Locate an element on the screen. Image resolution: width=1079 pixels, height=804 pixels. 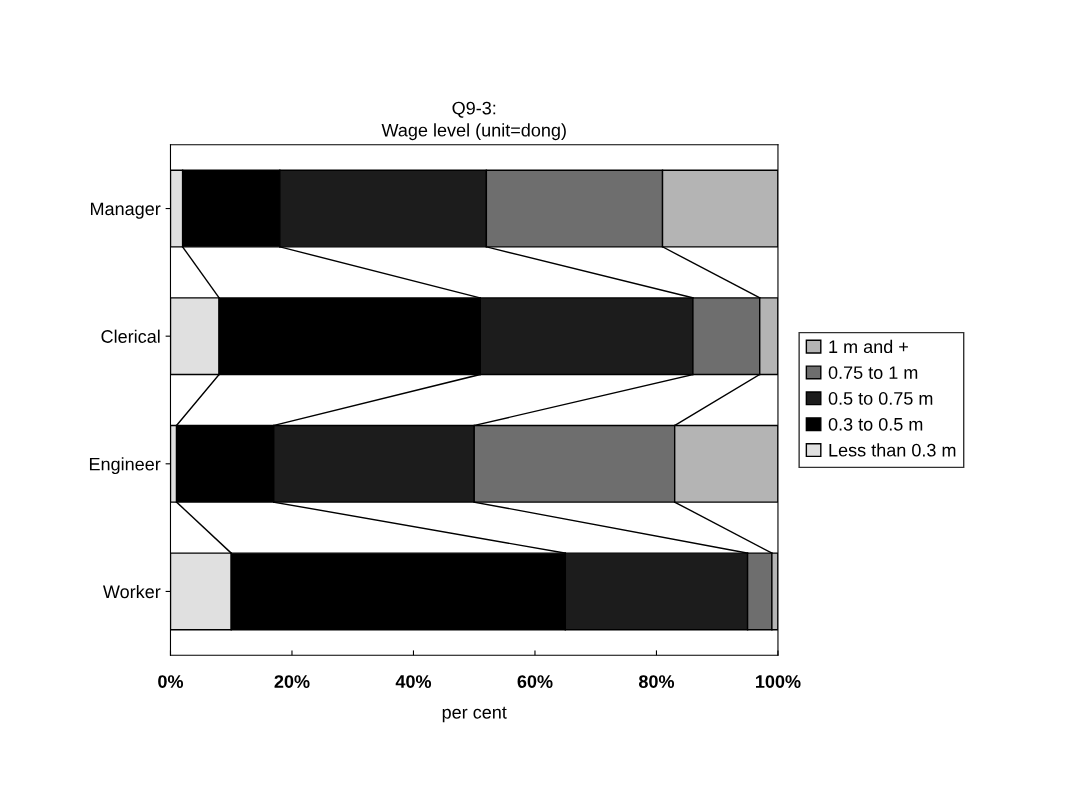
y-tick-label: Clerical is located at coordinates (130, 336).